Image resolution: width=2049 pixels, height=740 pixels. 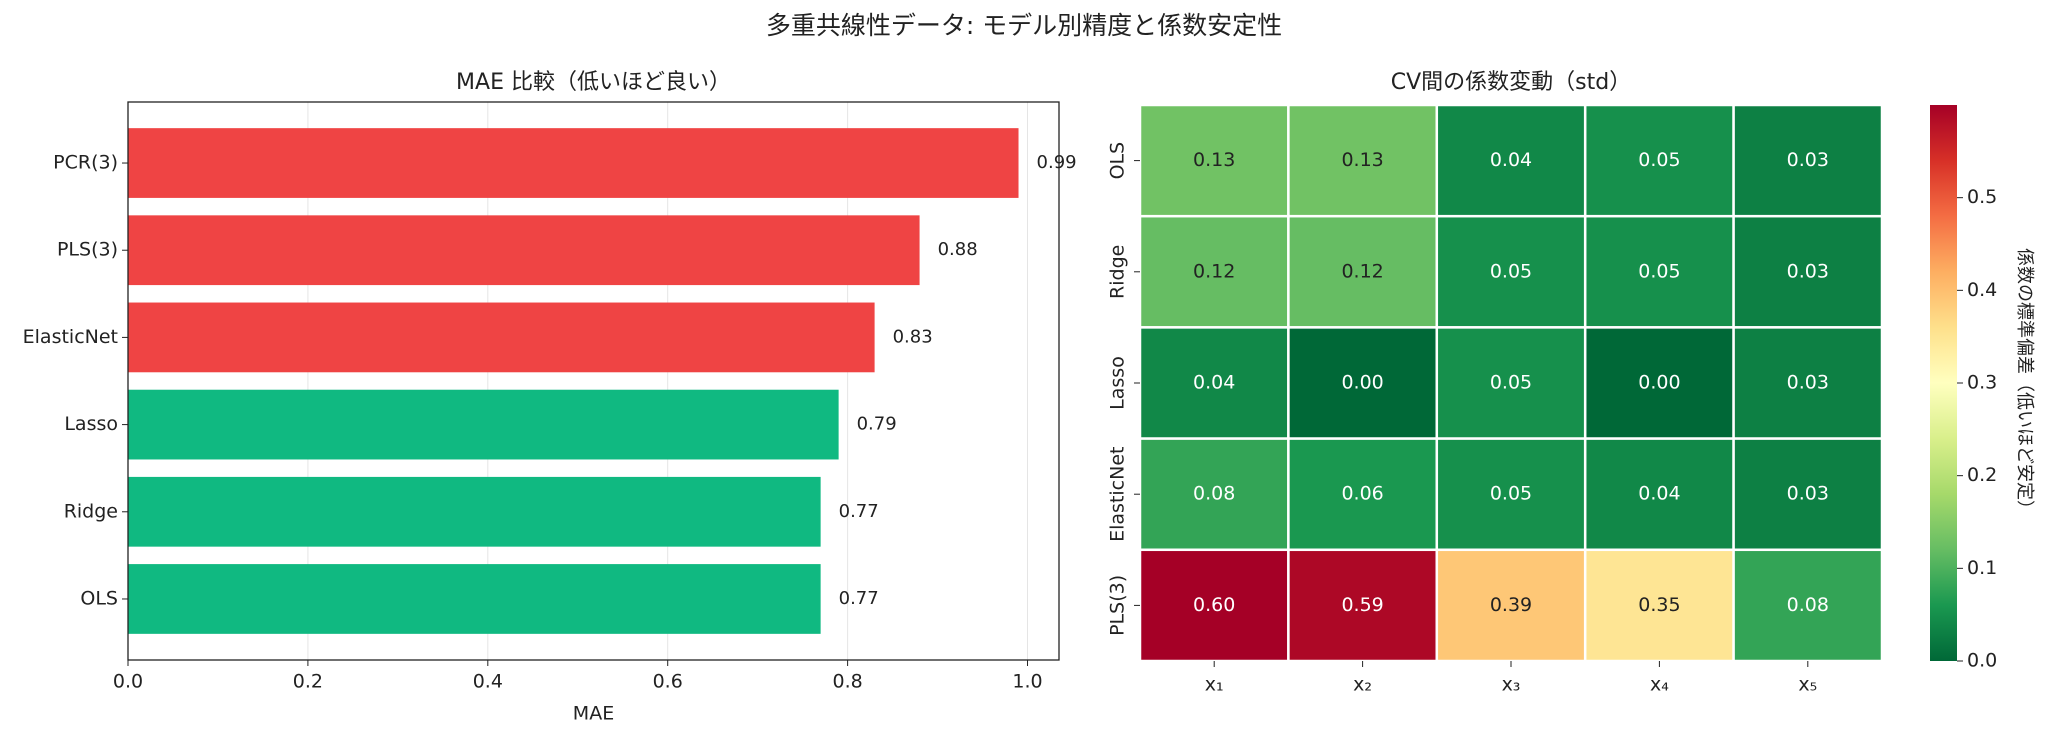 I want to click on x-axis-label: MAE, so click(x=593, y=714).